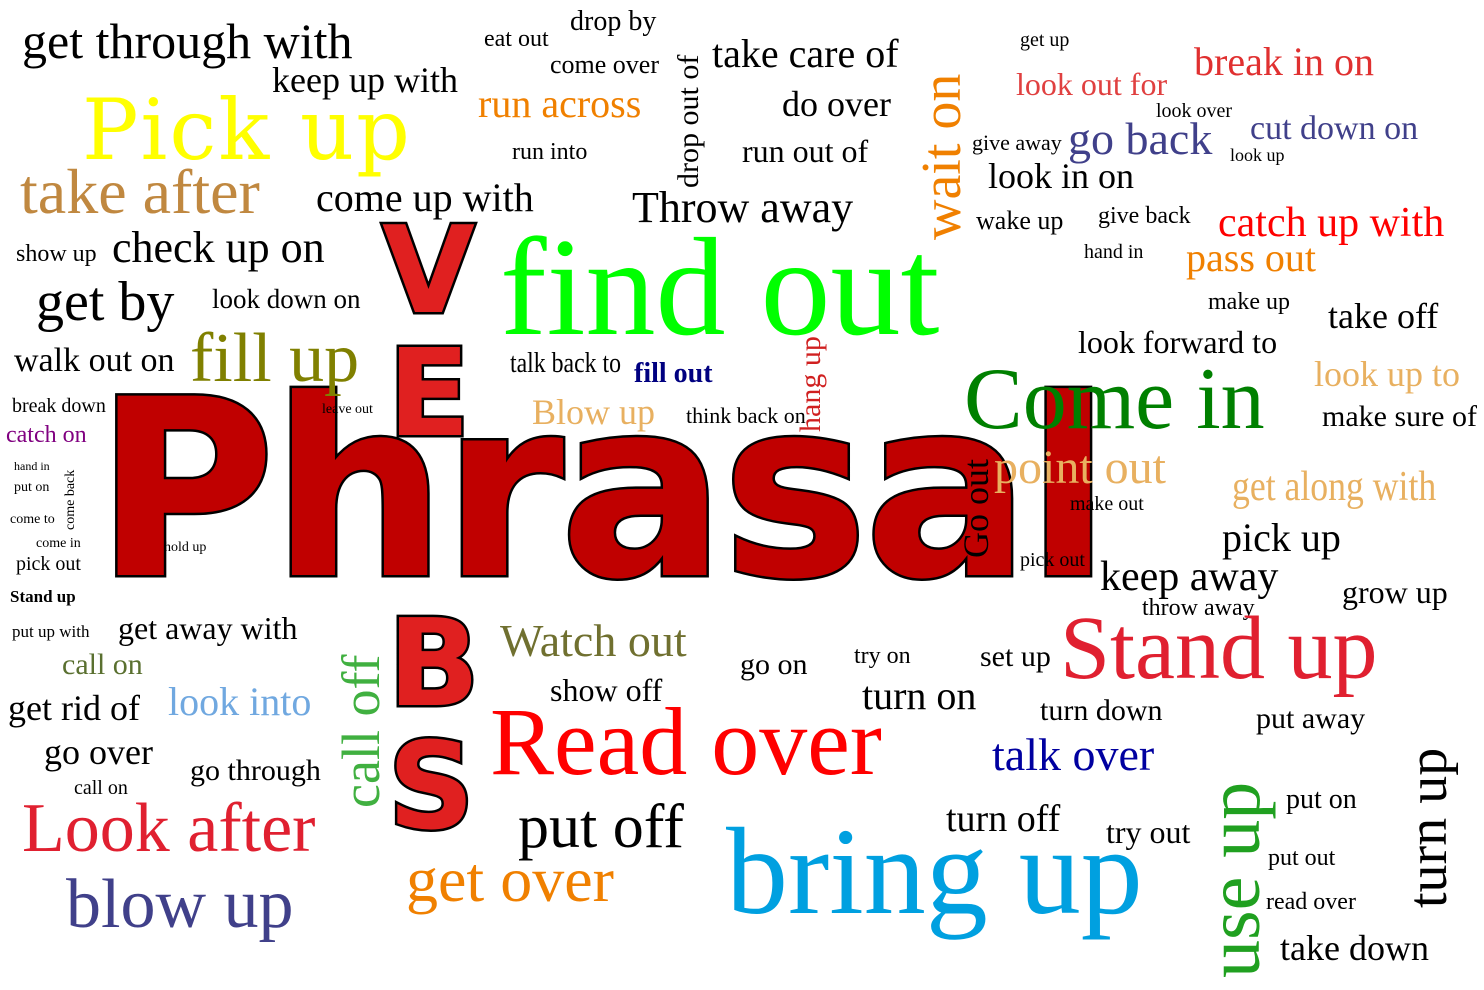 The height and width of the screenshot is (990, 1484). I want to click on phrase: put up with, so click(51, 631).